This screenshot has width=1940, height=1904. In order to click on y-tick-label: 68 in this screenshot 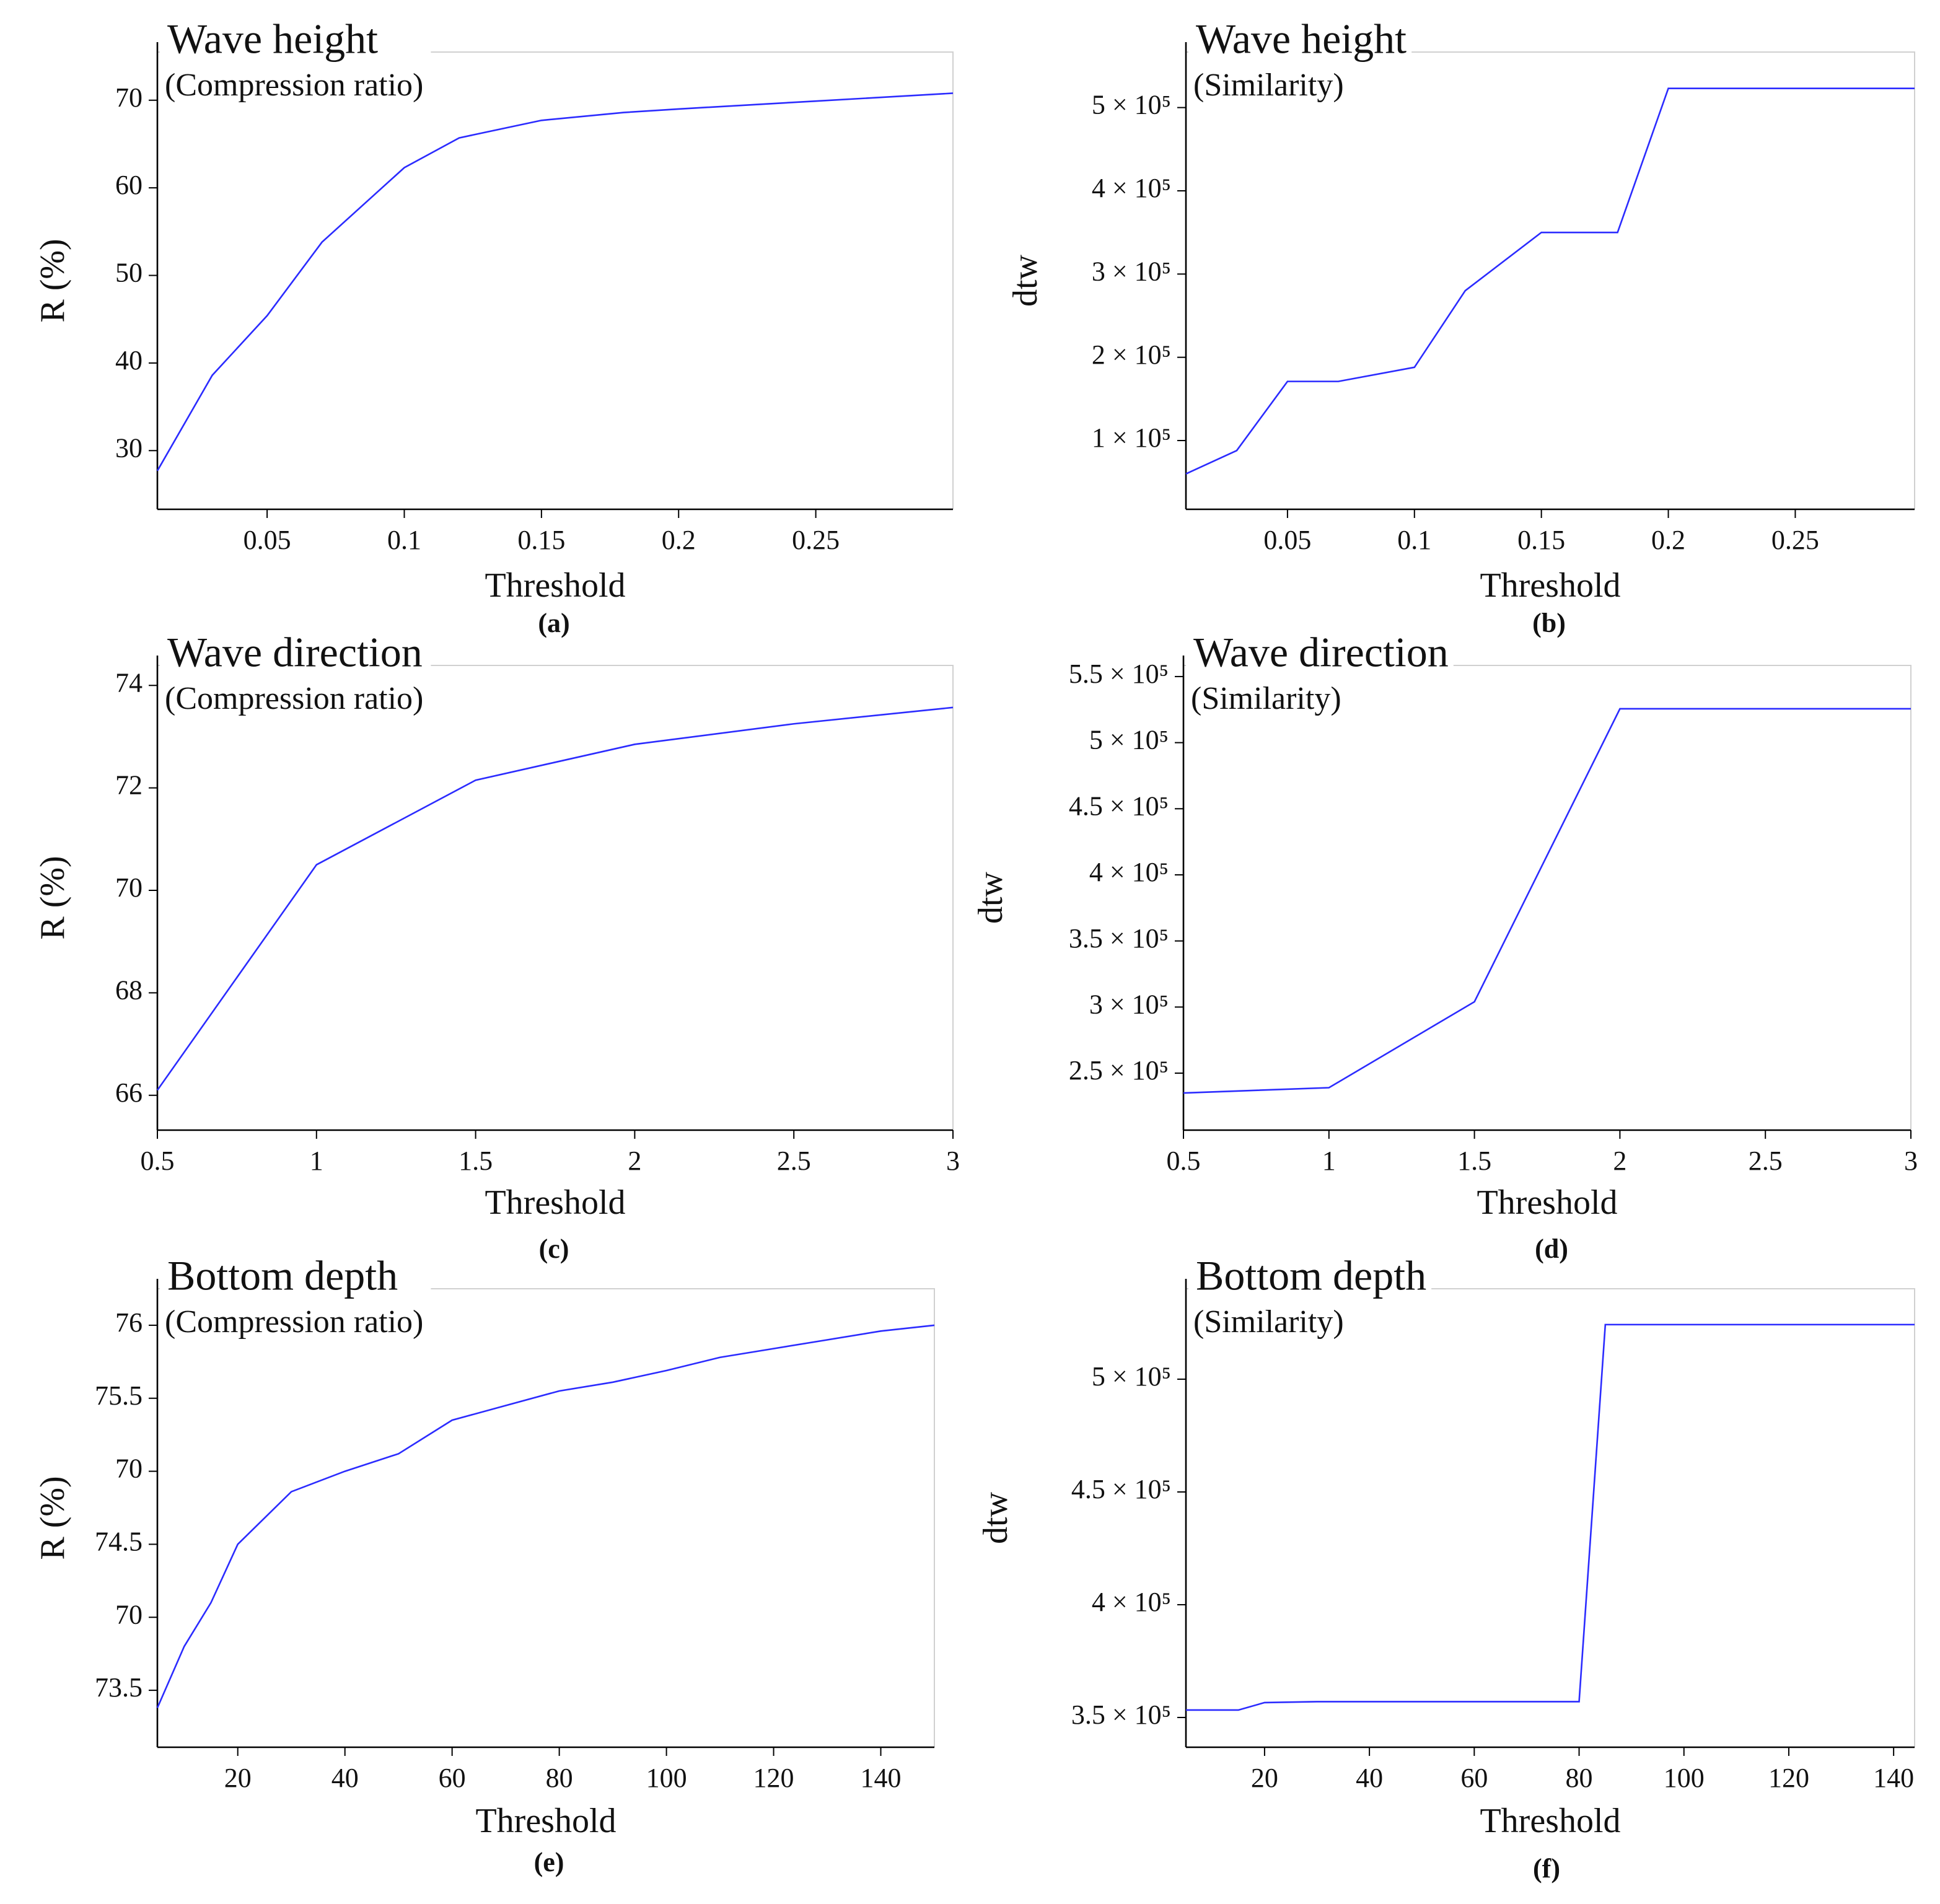, I will do `click(129, 990)`.